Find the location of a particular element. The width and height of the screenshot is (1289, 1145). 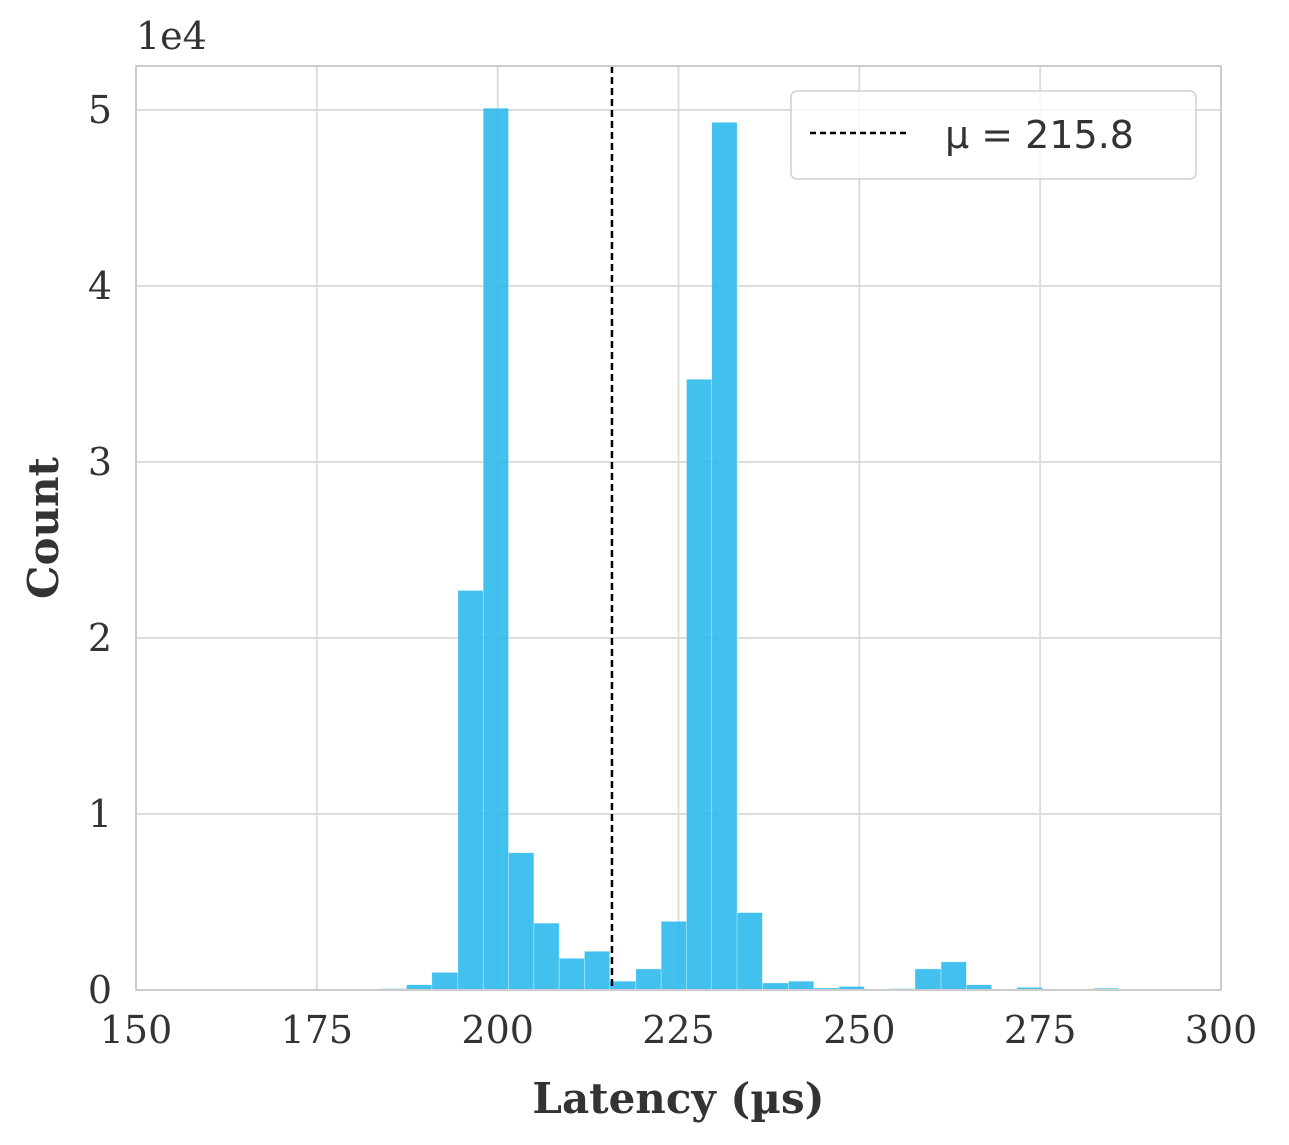

legend: μ = 215.8 is located at coordinates (993, 135).